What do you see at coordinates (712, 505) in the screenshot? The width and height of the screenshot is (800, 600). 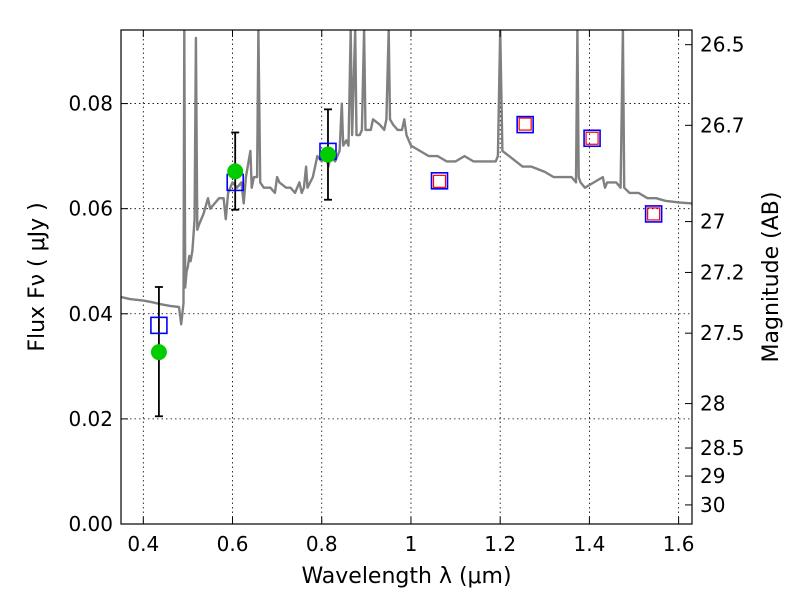 I see `mag-tick-label: 30` at bounding box center [712, 505].